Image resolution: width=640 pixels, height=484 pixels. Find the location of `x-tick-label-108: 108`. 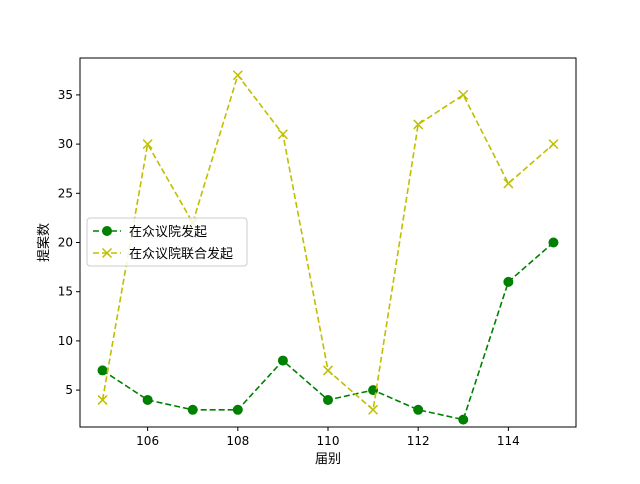

x-tick-label-108: 108 is located at coordinates (237, 441).